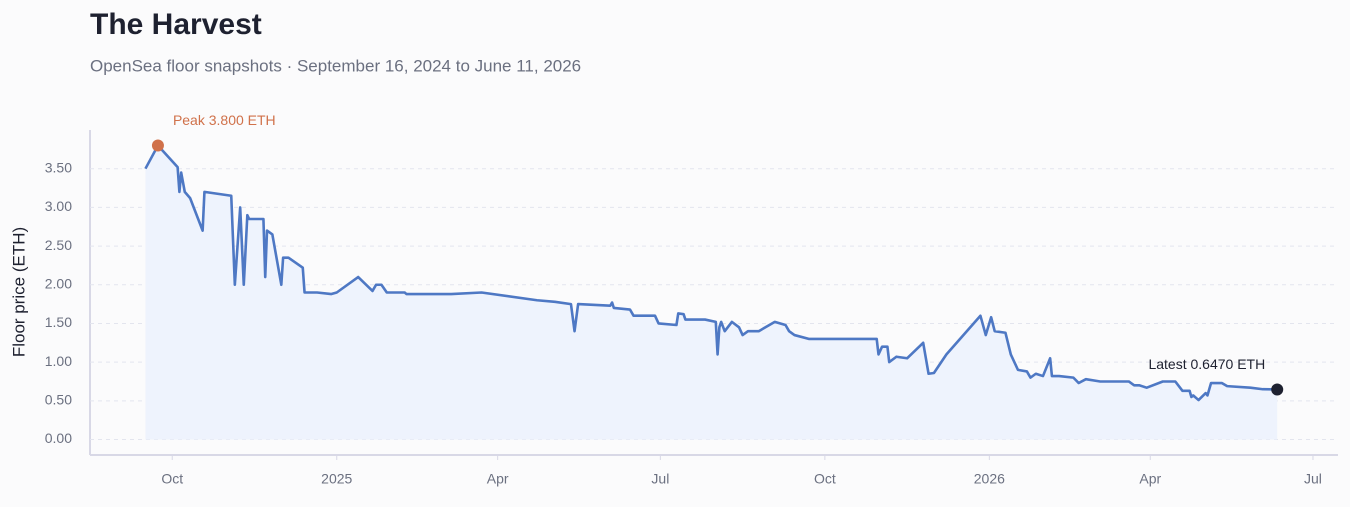 The image size is (1350, 507). What do you see at coordinates (58, 322) in the screenshot?
I see `y-tick-label: 1.50` at bounding box center [58, 322].